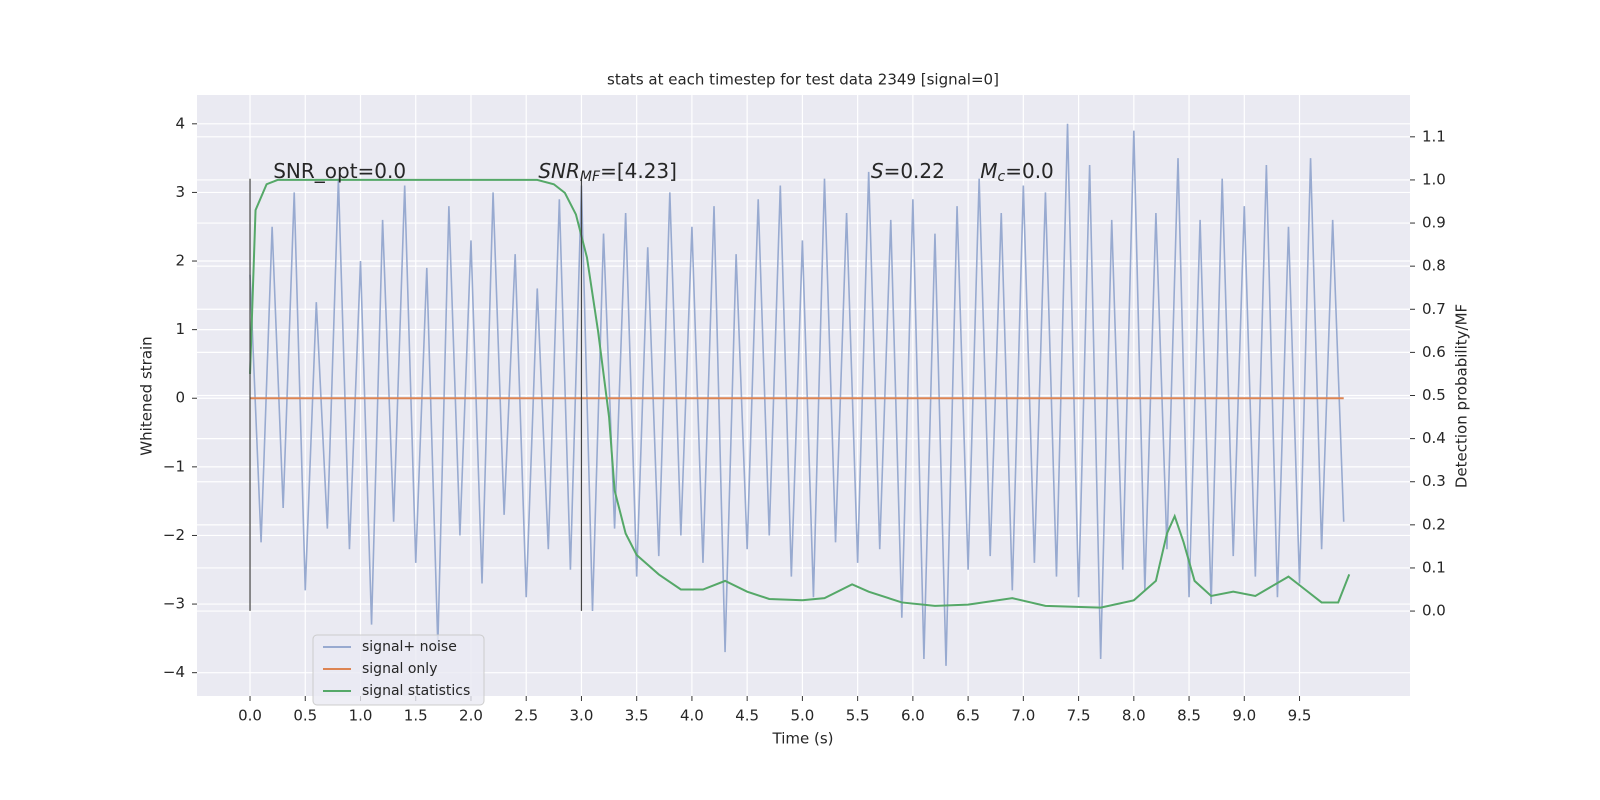 This screenshot has height=800, width=1600. Describe the element at coordinates (1434, 309) in the screenshot. I see `y2-tick-label: 0.7` at that location.